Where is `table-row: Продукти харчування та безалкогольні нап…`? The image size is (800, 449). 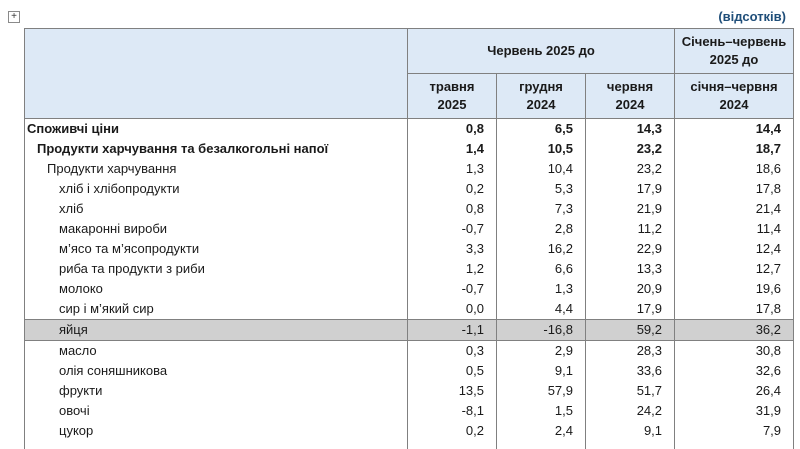
table-row: Продукти харчування та безалкогольні нап… is located at coordinates (409, 149).